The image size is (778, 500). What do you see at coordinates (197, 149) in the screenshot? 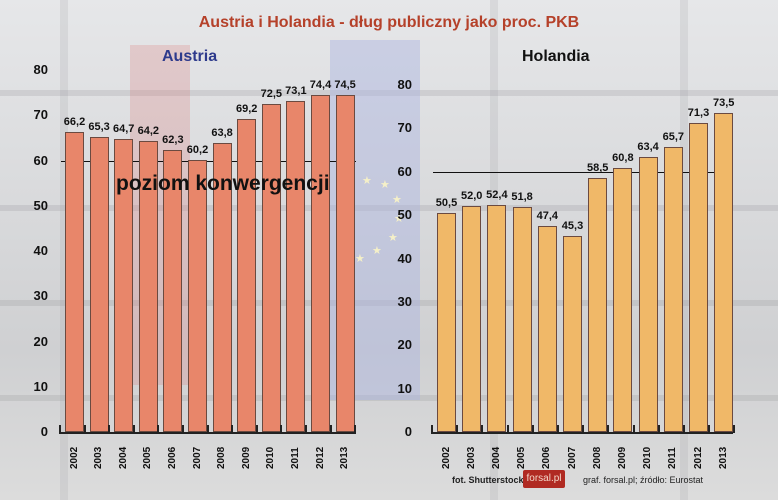
I see `value-label: 60,2` at bounding box center [197, 149].